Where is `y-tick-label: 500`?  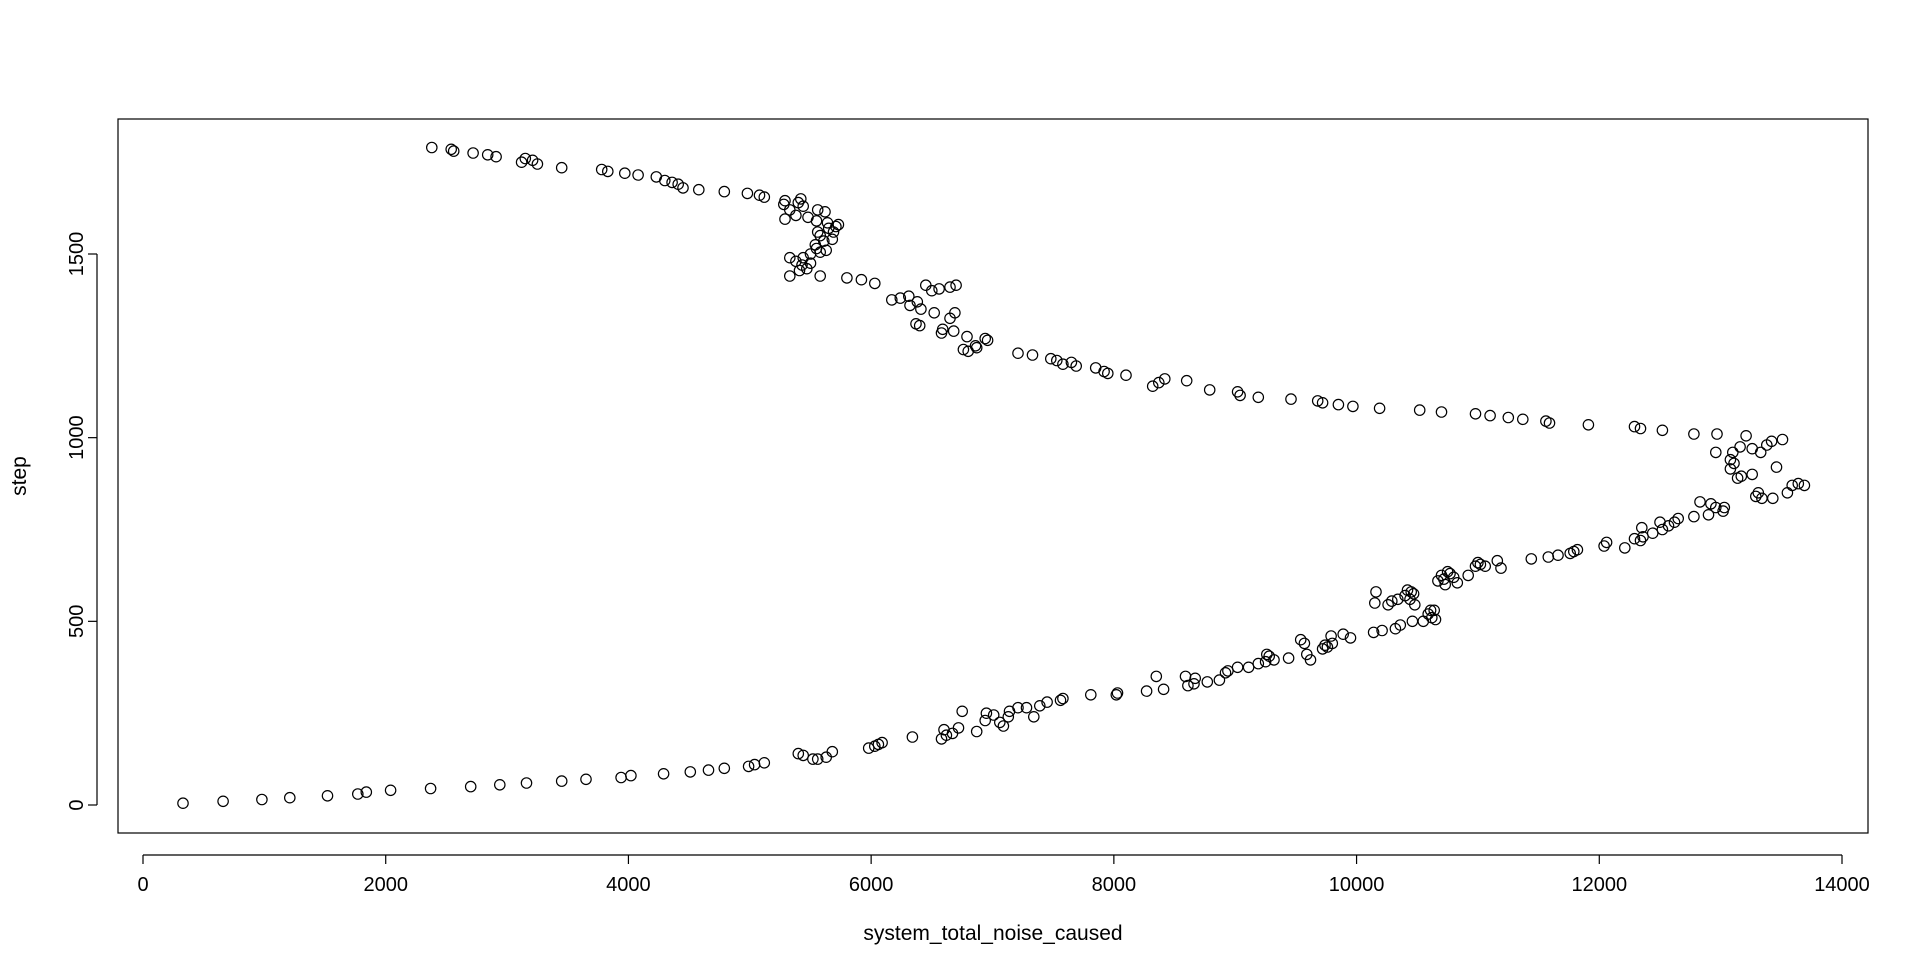 y-tick-label: 500 is located at coordinates (77, 621).